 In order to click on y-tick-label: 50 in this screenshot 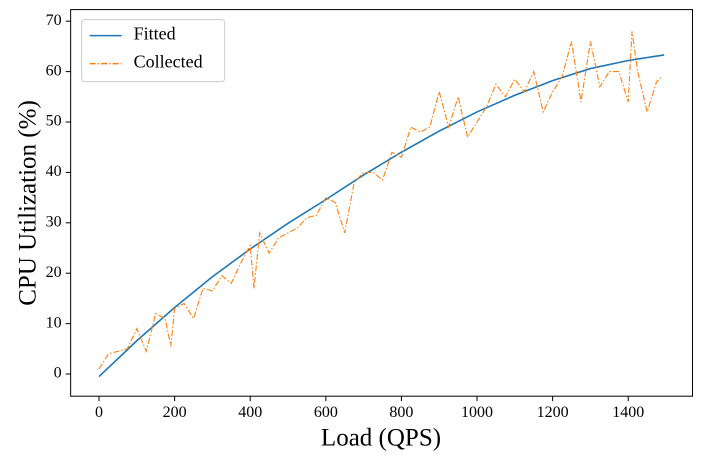, I will do `click(54, 121)`.